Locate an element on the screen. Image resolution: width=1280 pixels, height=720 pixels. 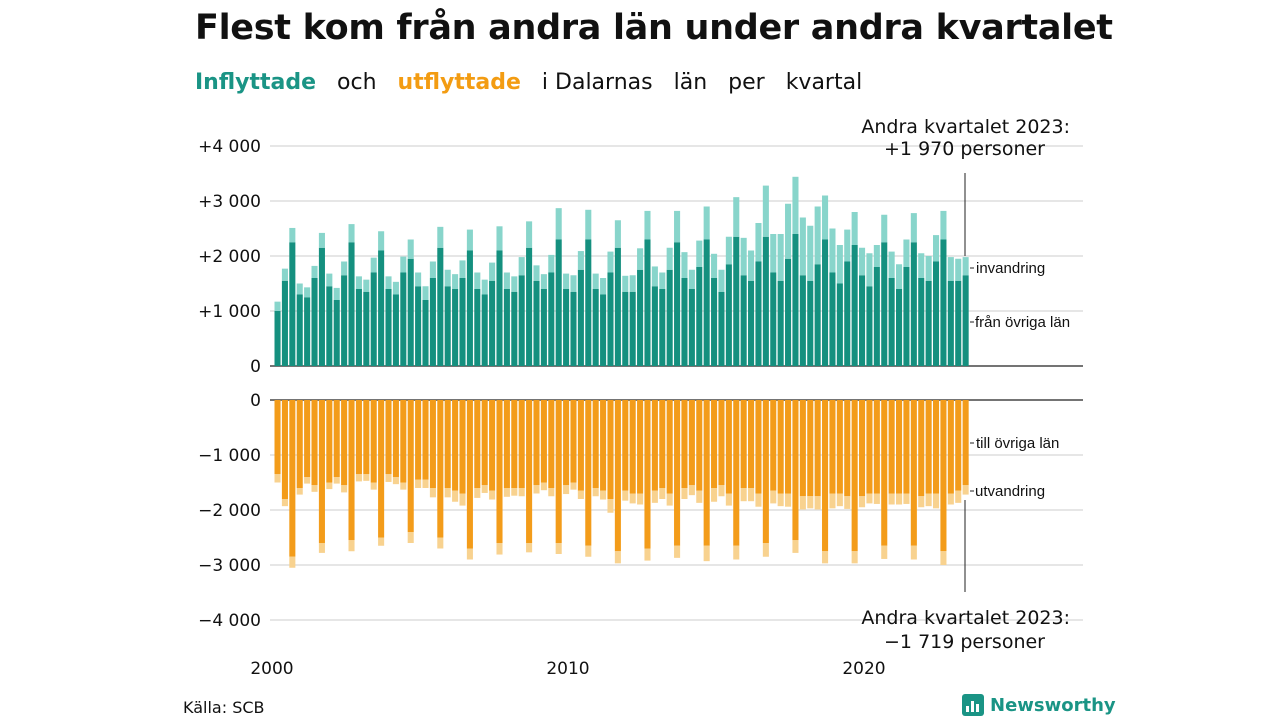
subtitle-per: per is located at coordinates (746, 82).